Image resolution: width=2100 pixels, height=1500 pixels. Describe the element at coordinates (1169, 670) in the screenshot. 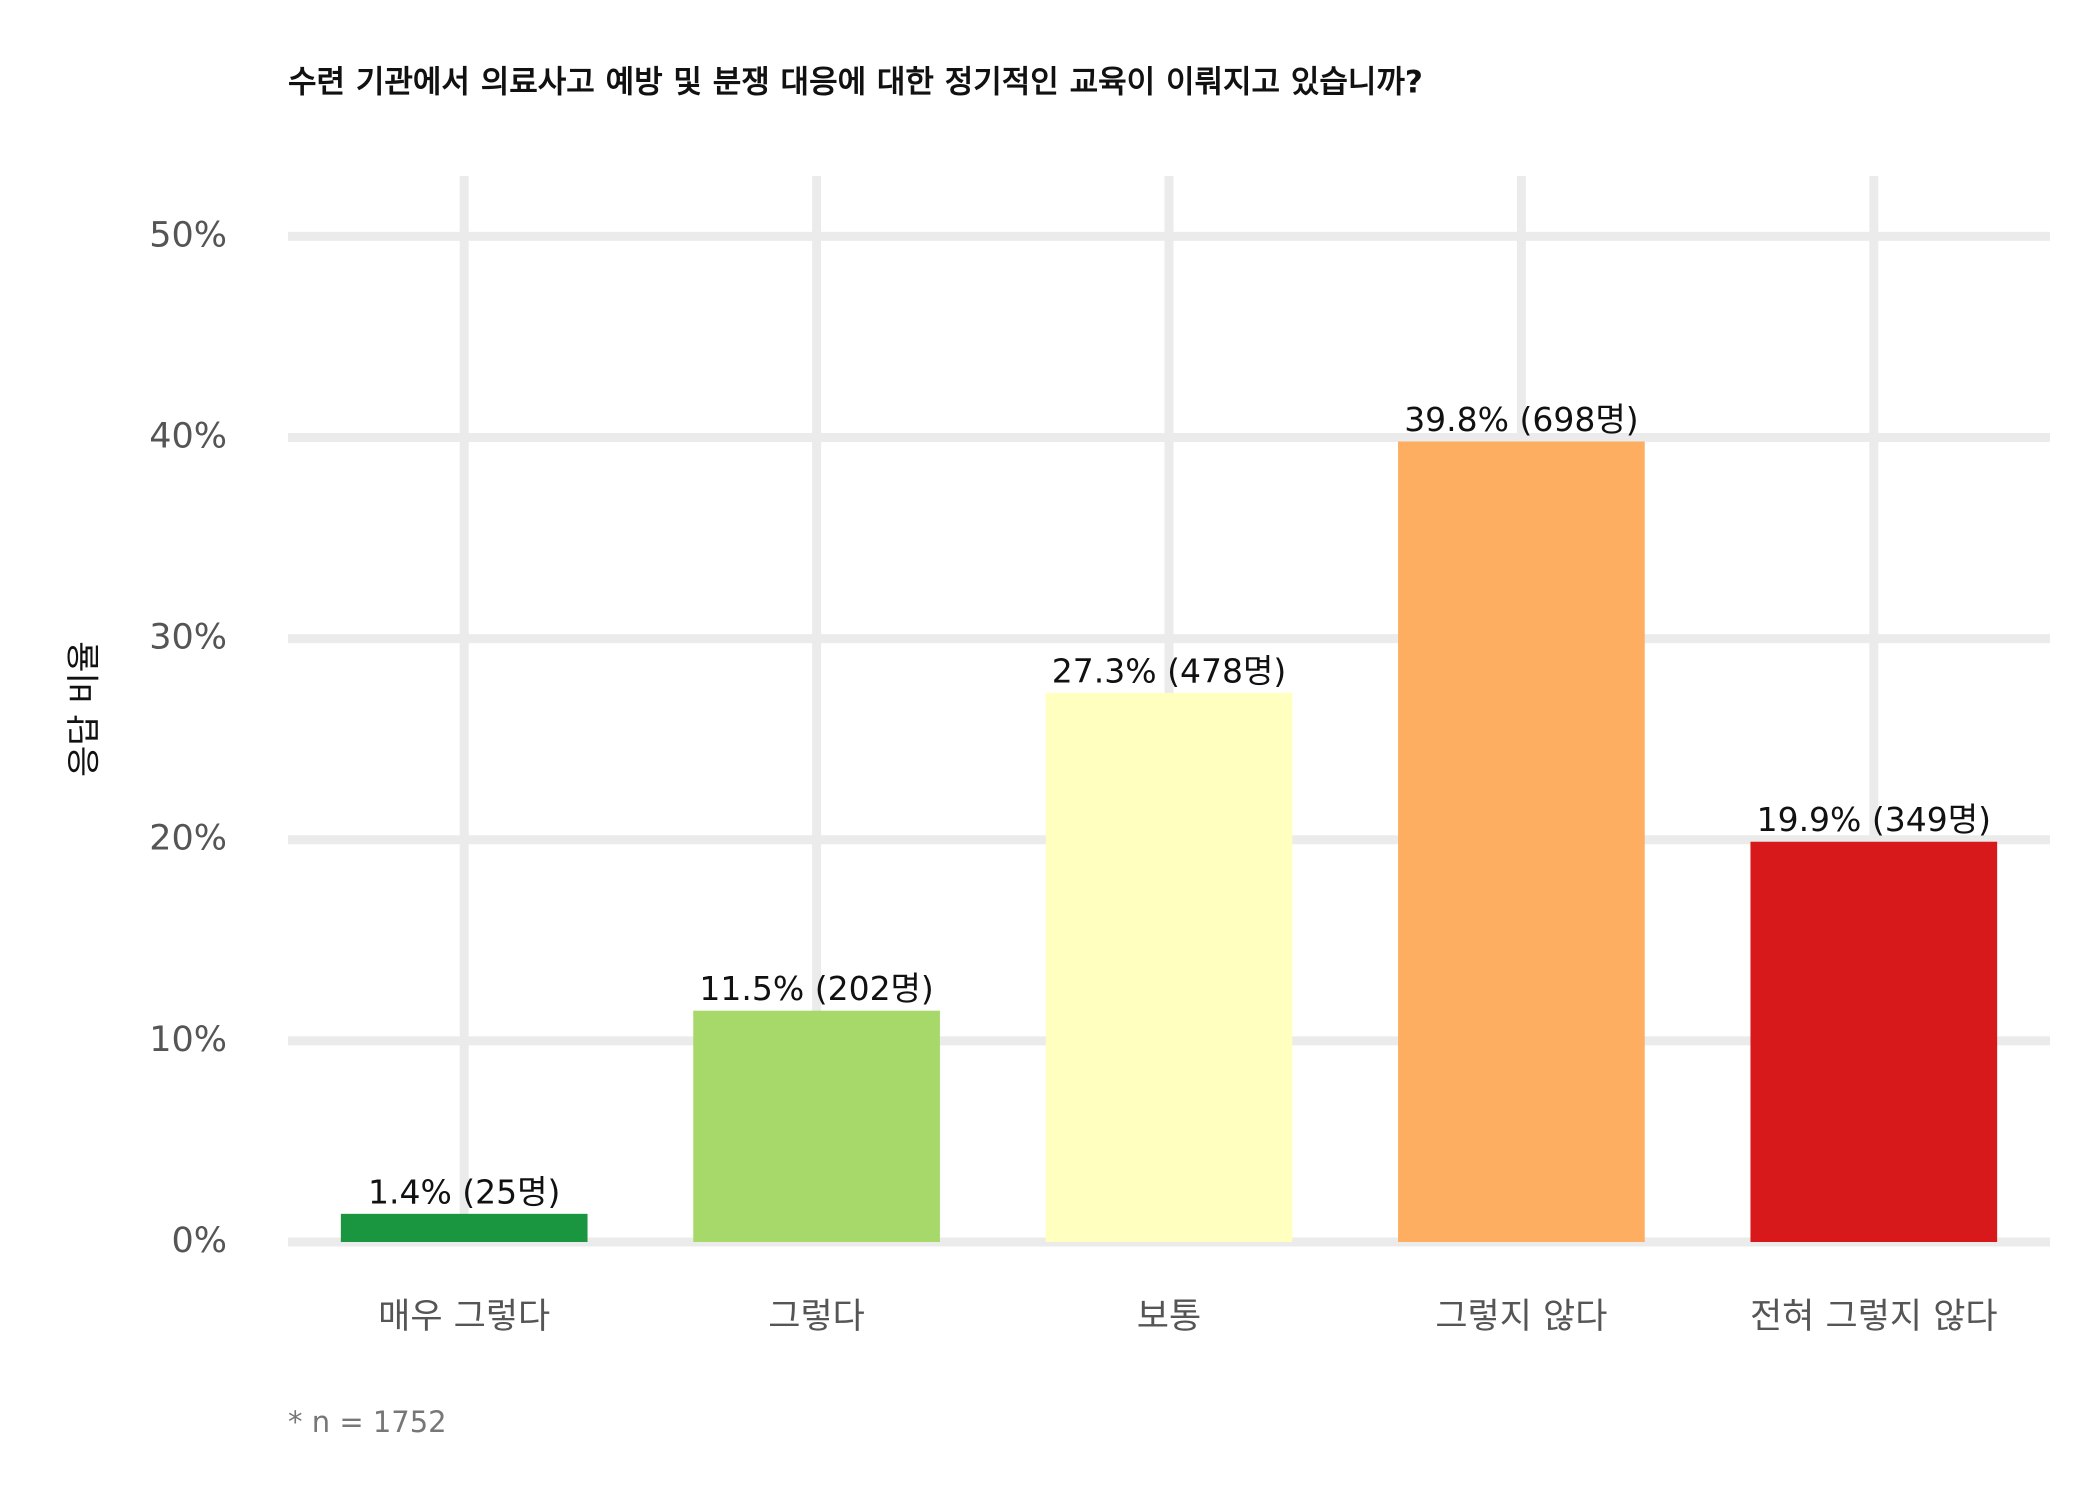

I see `data-label: 27.3% (478명)` at that location.